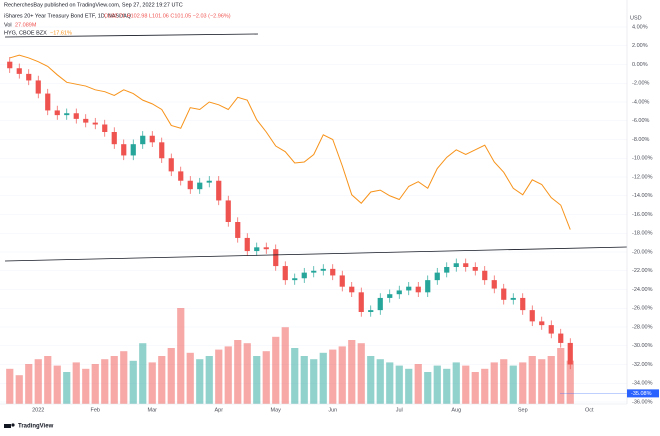  I want to click on price-tag-label: -35.08%, so click(641, 394).